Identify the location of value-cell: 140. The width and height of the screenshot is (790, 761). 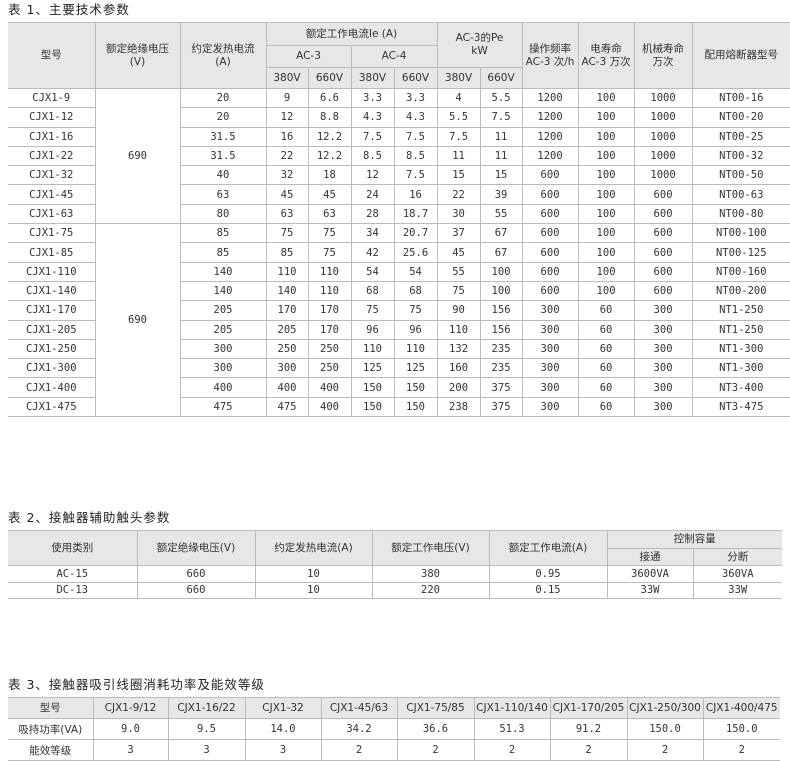
(223, 291).